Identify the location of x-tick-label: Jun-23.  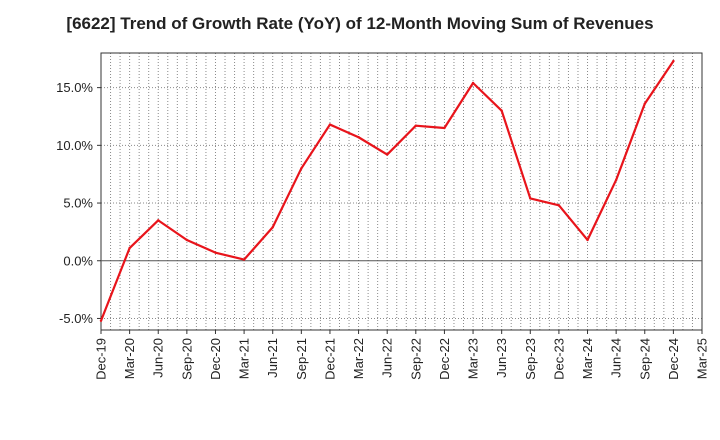
(501, 358).